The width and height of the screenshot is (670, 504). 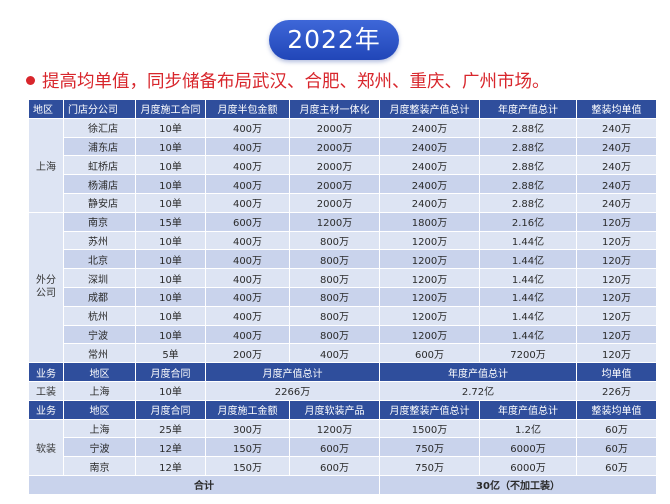 I want to click on table-row: 南京 12单 150万 600万 750万 6000万 60万, so click(x=343, y=466).